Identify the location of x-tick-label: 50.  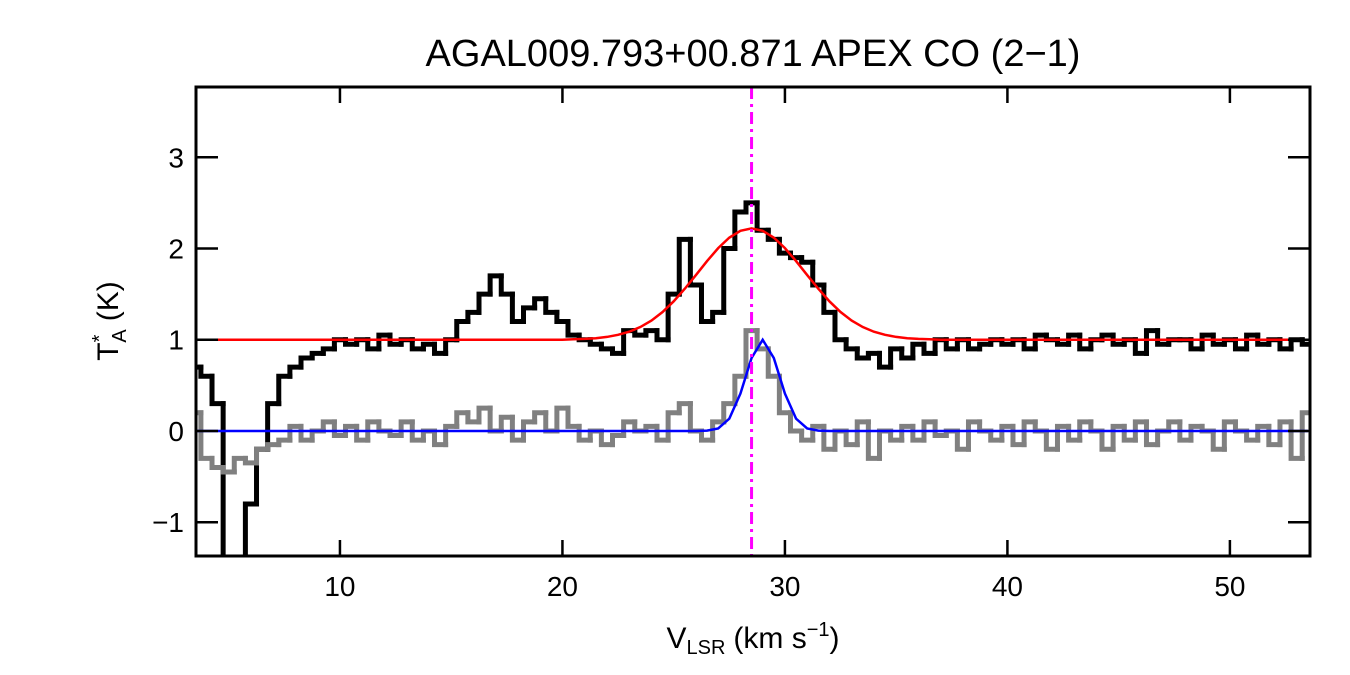
(1229, 586).